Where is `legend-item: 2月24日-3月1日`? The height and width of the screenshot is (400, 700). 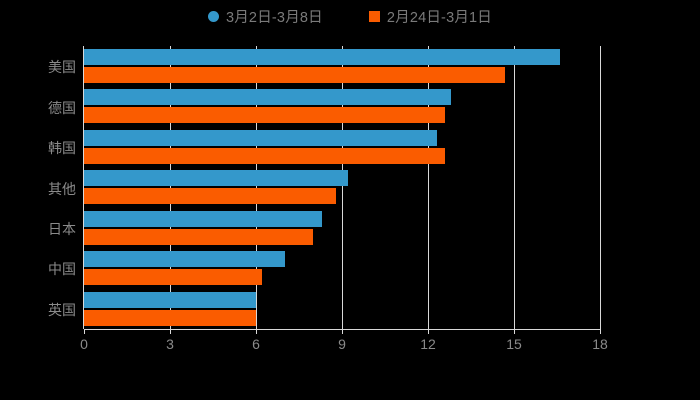
legend-item: 2月24日-3月1日 is located at coordinates (430, 16).